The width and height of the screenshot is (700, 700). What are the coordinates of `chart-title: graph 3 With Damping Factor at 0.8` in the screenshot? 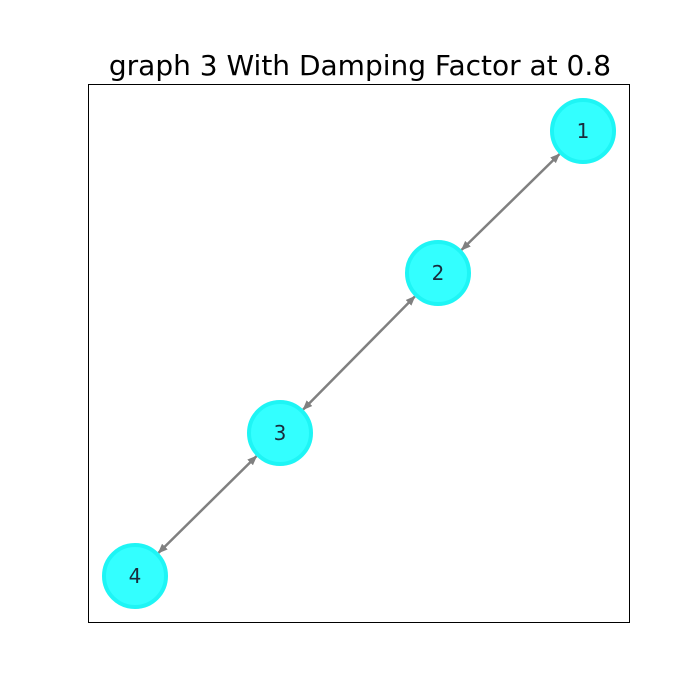 It's located at (360, 65).